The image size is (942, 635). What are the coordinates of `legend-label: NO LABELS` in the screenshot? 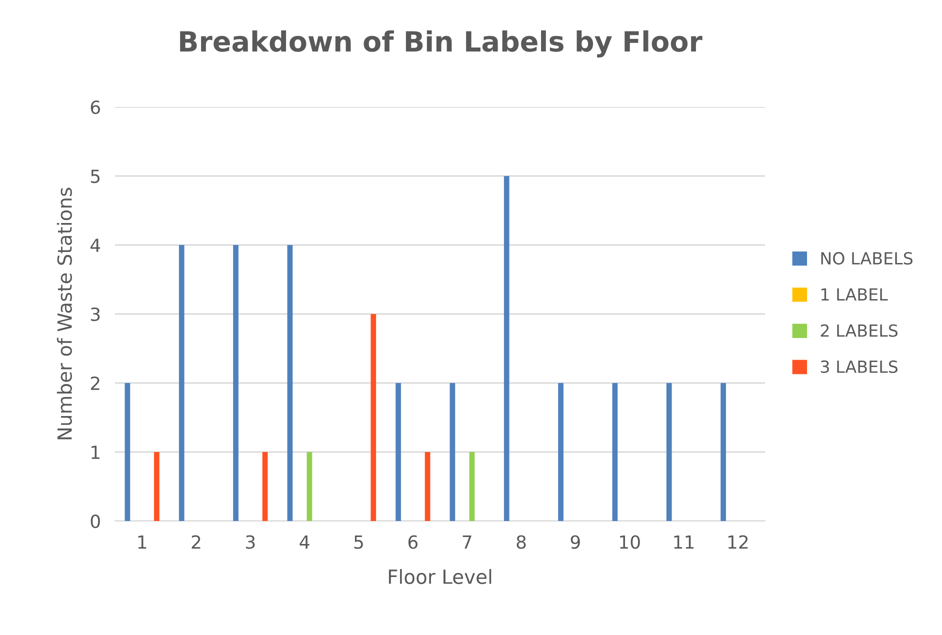 It's located at (867, 258).